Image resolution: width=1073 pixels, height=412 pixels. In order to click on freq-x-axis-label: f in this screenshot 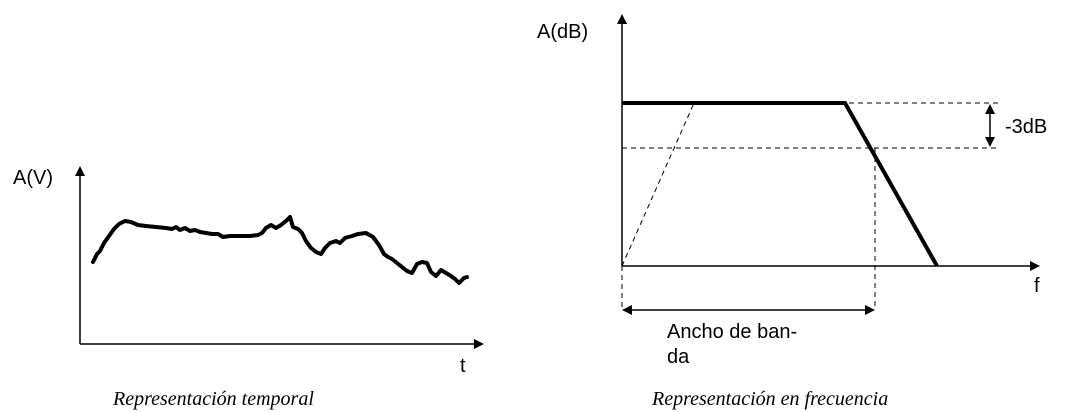, I will do `click(1037, 286)`.